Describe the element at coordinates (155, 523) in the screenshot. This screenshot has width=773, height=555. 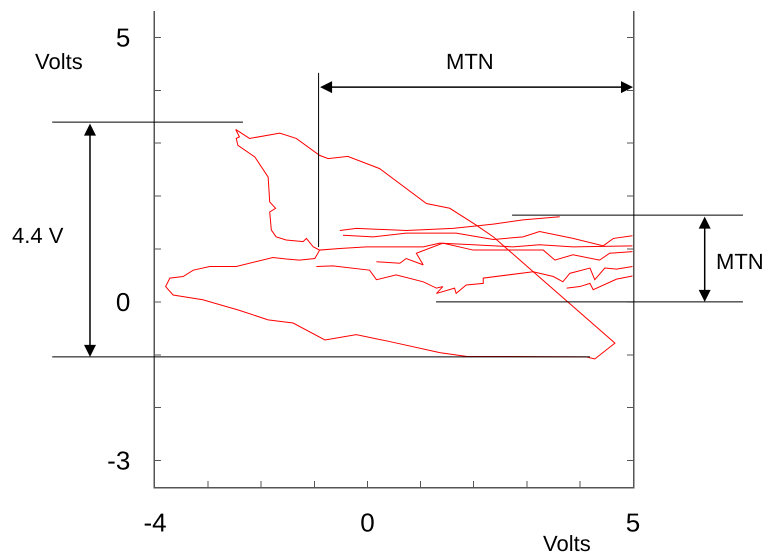
I see `x-tick-label: -4` at that location.